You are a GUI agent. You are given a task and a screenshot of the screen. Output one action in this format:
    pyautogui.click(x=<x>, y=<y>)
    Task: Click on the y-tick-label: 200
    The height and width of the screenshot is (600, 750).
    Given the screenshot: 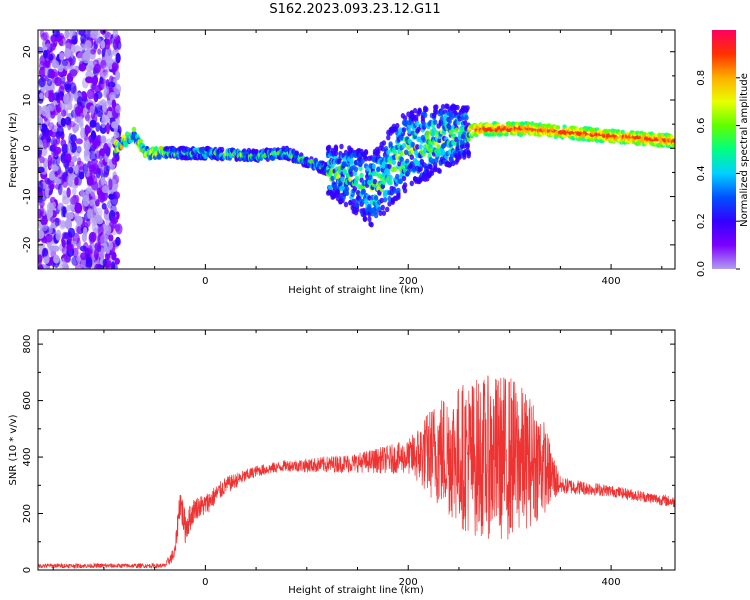 What is the action you would take?
    pyautogui.click(x=27, y=513)
    